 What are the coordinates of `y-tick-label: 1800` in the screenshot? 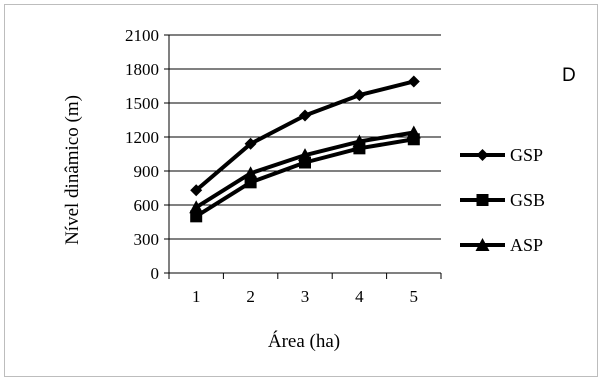 It's located at (142, 69).